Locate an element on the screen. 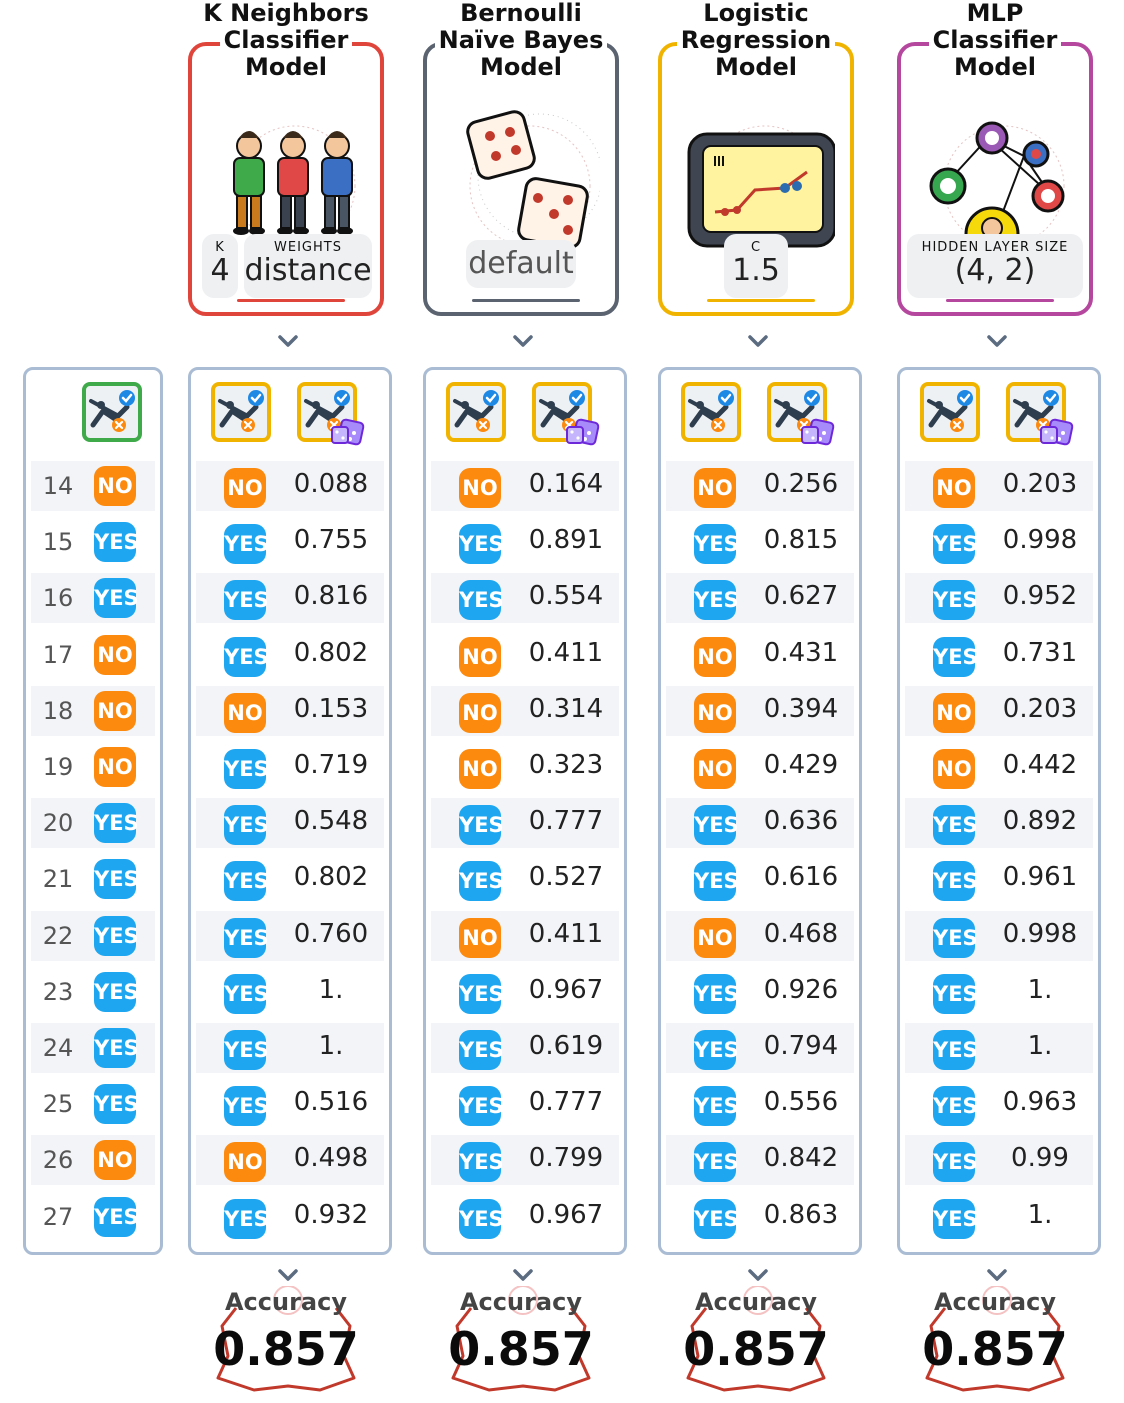  model-title: MLP Classifier Model is located at coordinates (995, 40).